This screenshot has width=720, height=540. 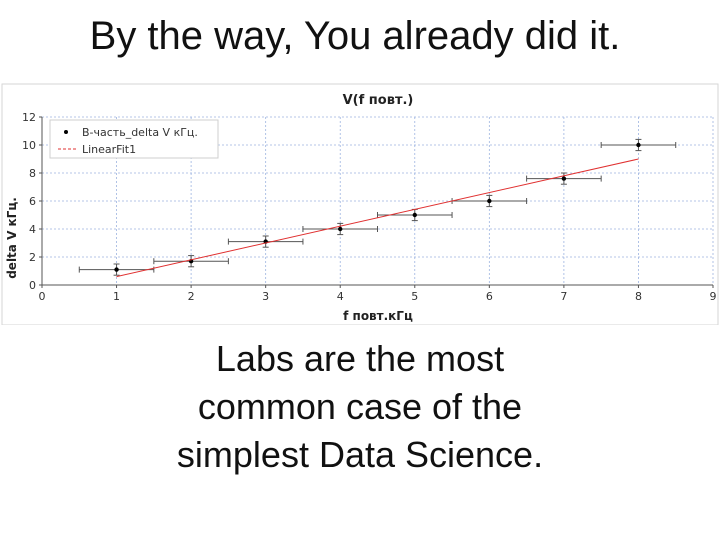 What do you see at coordinates (140, 132) in the screenshot?
I see `legend-entry-points: B-часть_delta V кГц.` at bounding box center [140, 132].